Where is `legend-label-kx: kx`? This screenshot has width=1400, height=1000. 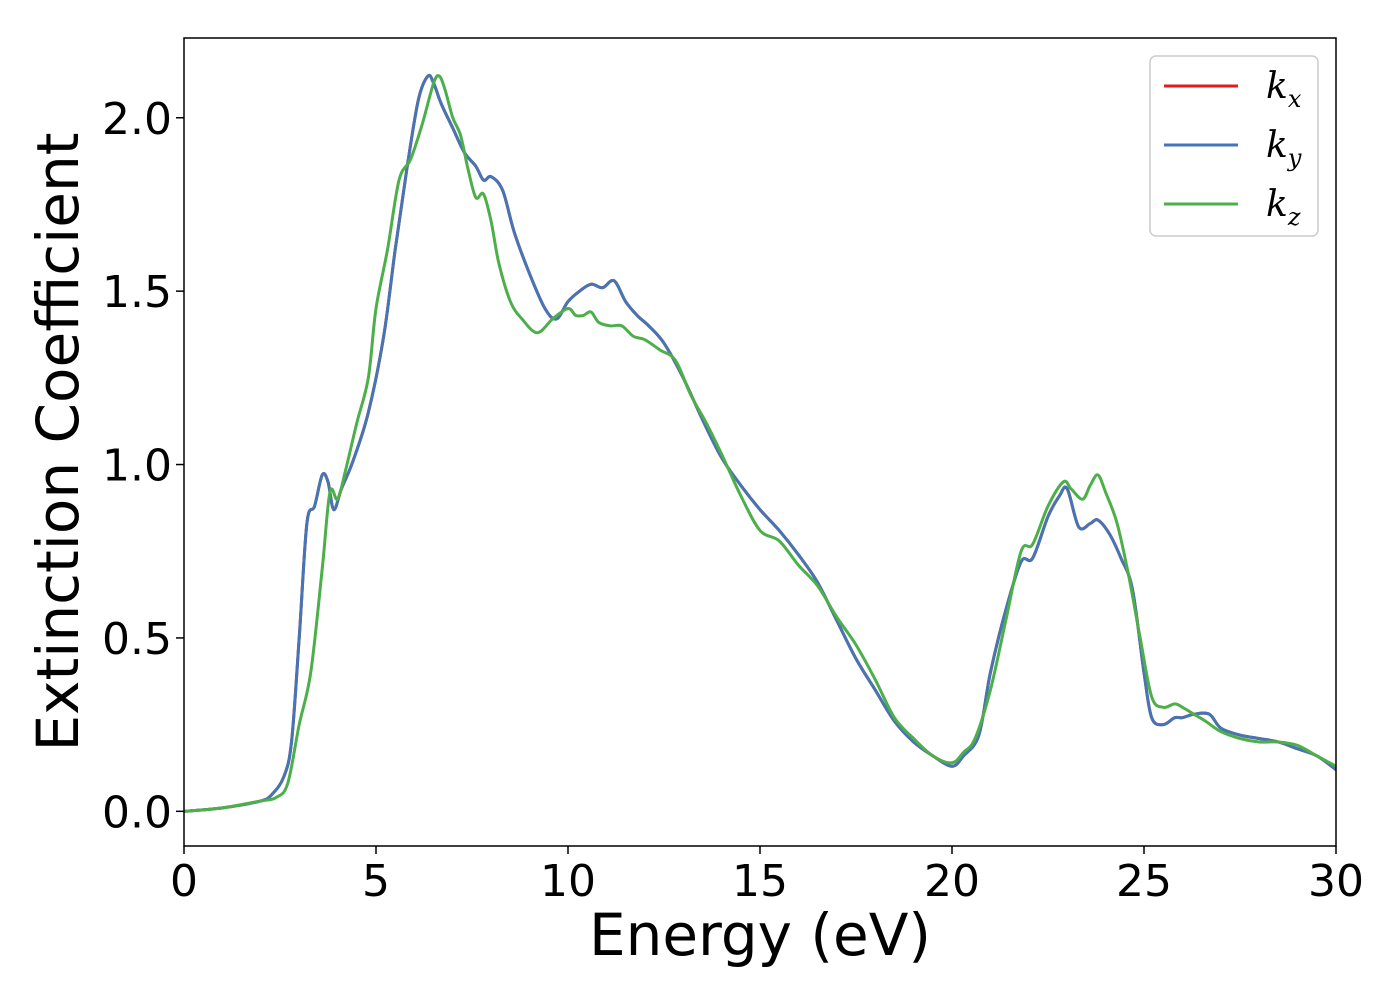 legend-label-kx: kx is located at coordinates (1284, 89).